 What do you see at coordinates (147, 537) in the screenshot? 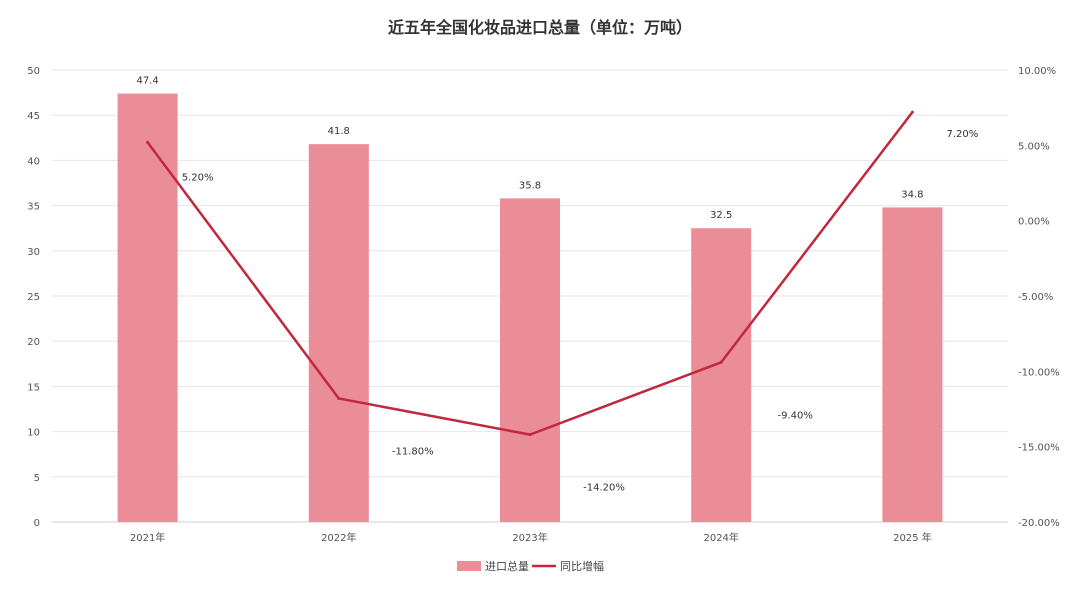
I see `x-tick-label: 2021年` at bounding box center [147, 537].